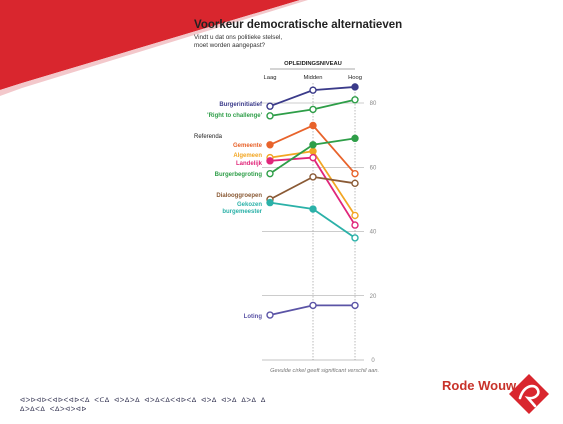 This screenshot has width=563, height=424. I want to click on series-label-gekozen-burgemeester: Gekozen, so click(249, 205).